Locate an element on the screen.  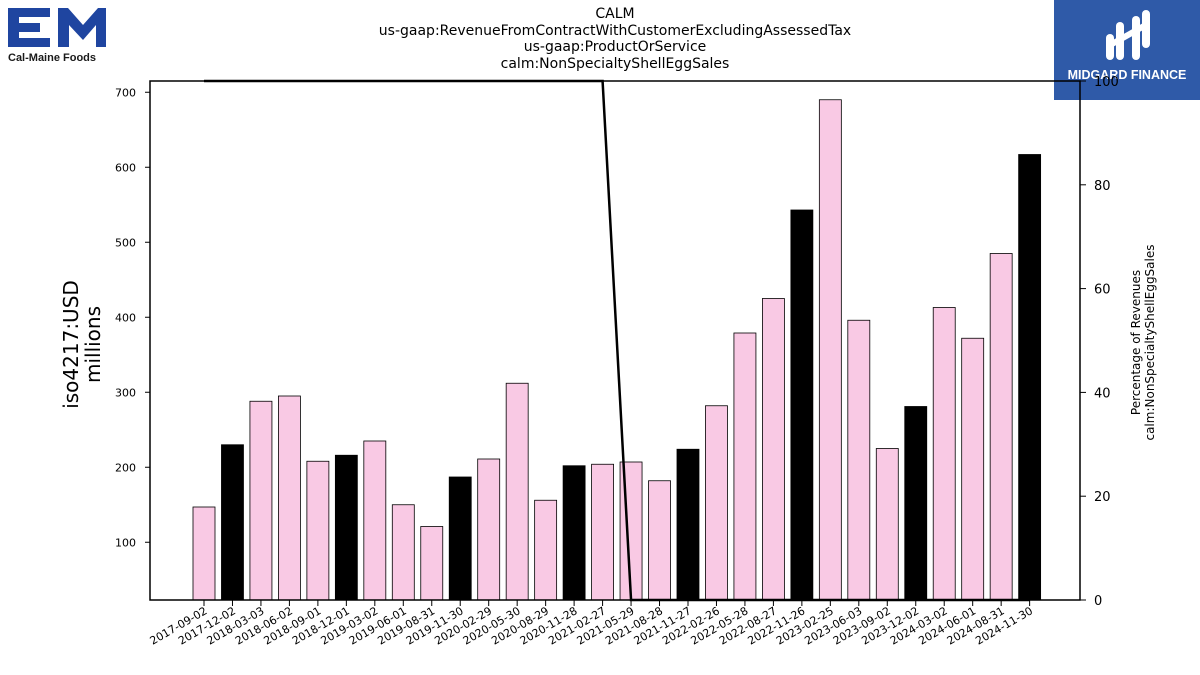
y2-tick-label: 60 is located at coordinates (1102, 290).